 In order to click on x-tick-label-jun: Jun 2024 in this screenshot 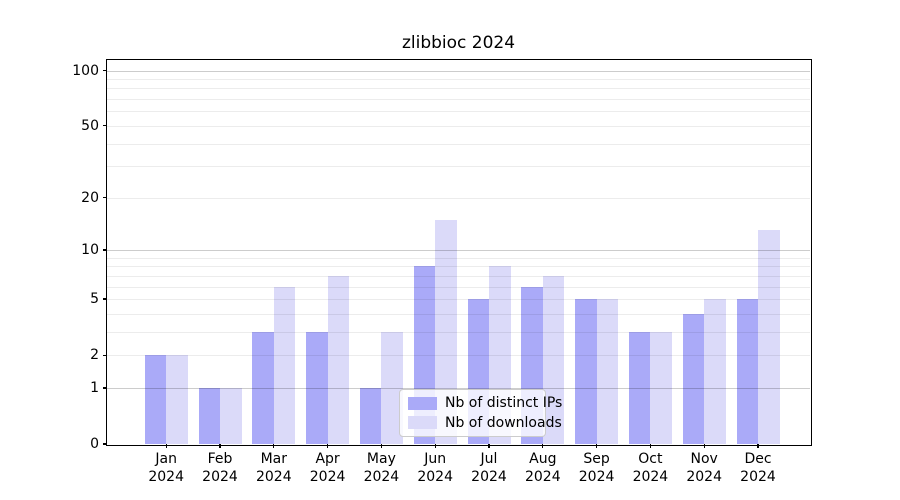, I will do `click(435, 468)`.